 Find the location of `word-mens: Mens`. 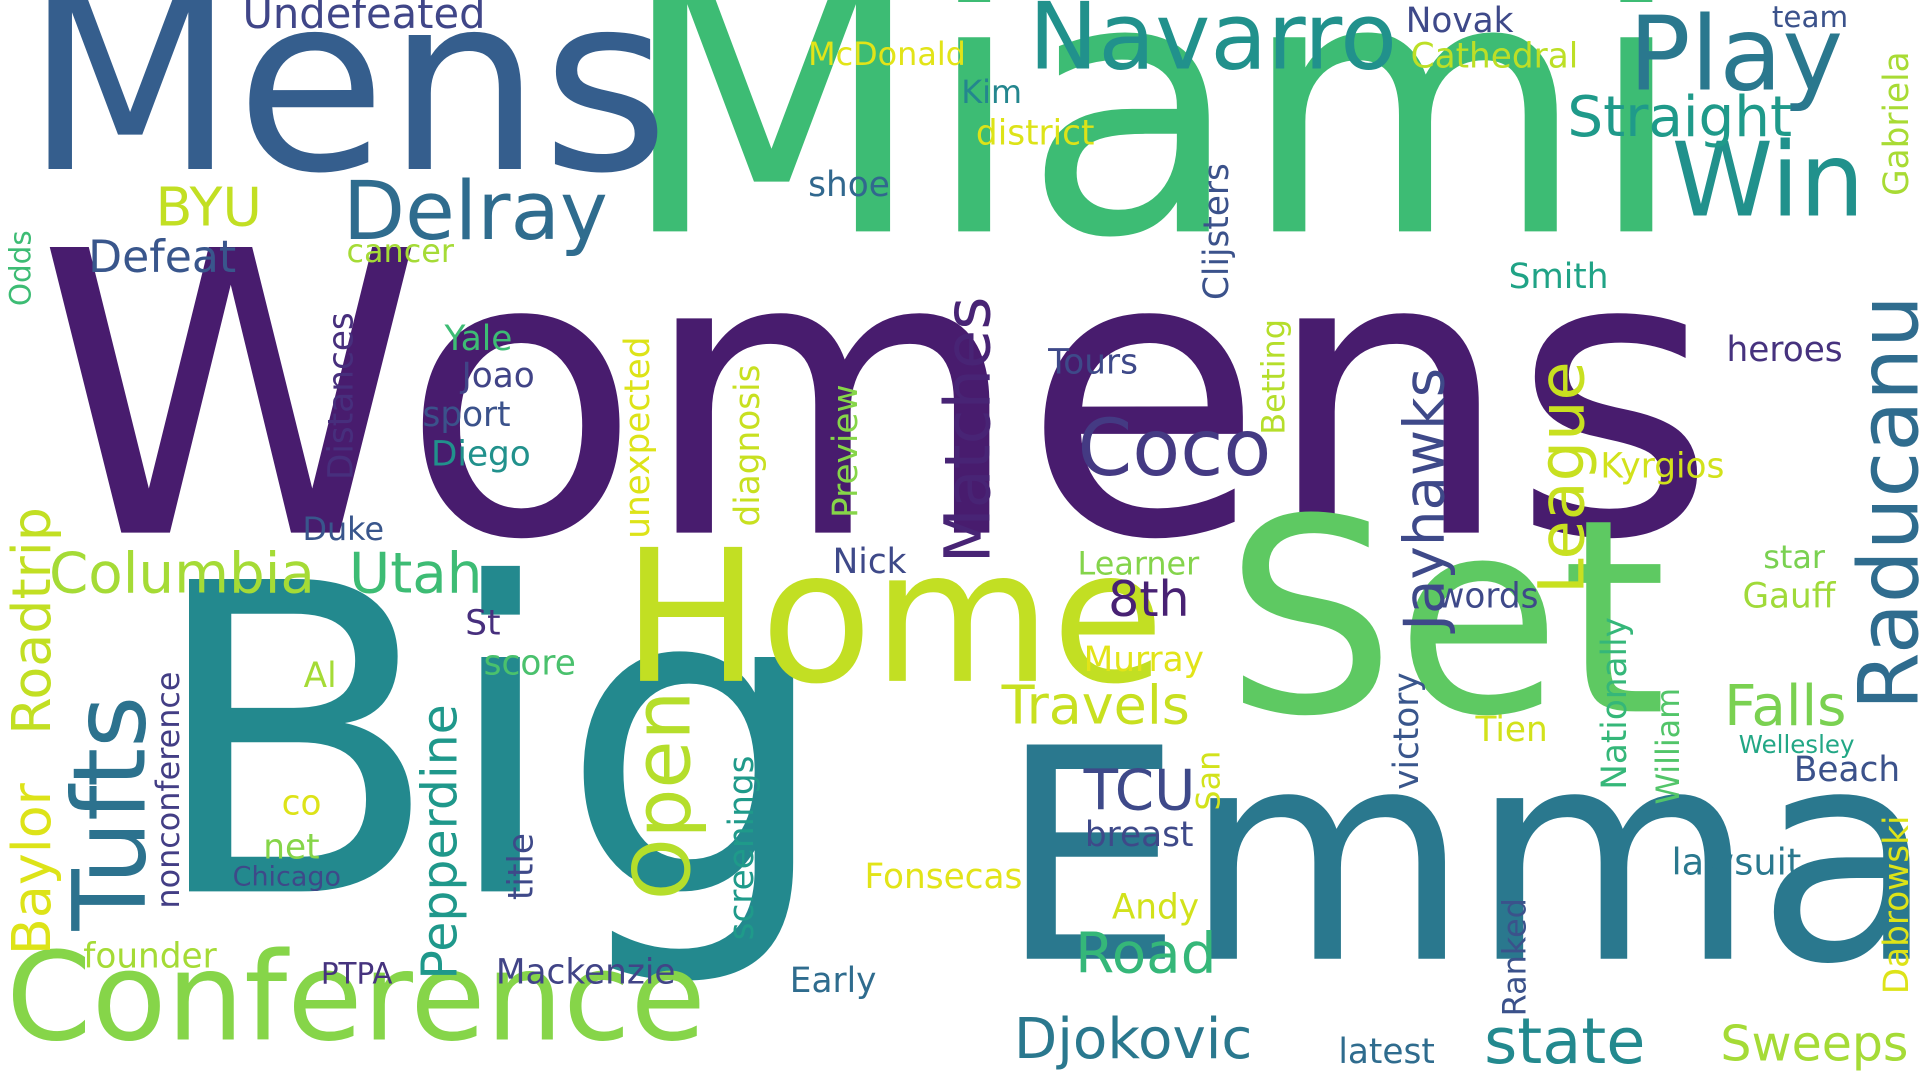

word-mens: Mens is located at coordinates (347, 114).